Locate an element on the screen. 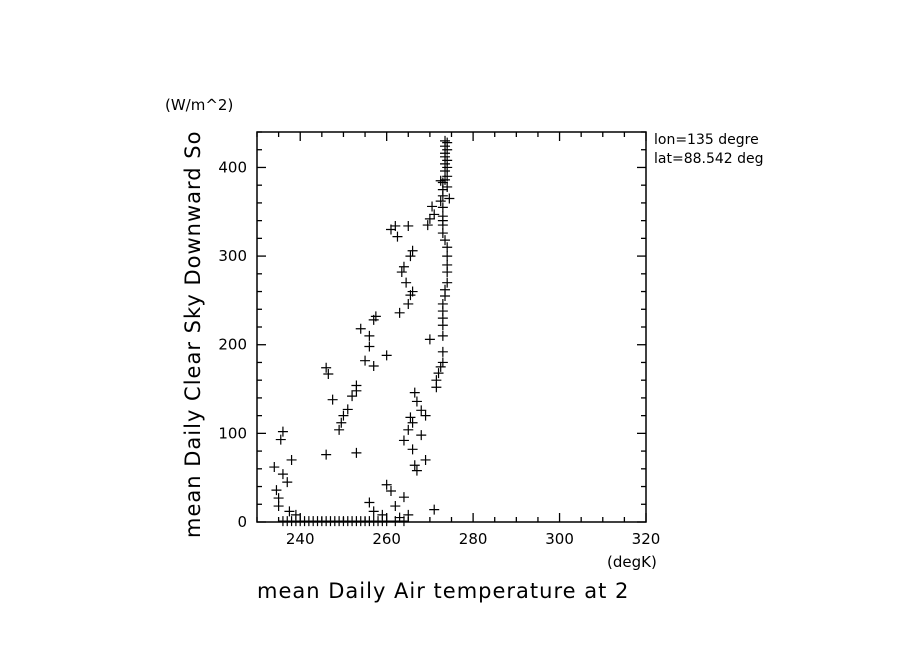 The height and width of the screenshot is (654, 904). x-tick-labels: 240 260 280 300 320 is located at coordinates (473, 539).